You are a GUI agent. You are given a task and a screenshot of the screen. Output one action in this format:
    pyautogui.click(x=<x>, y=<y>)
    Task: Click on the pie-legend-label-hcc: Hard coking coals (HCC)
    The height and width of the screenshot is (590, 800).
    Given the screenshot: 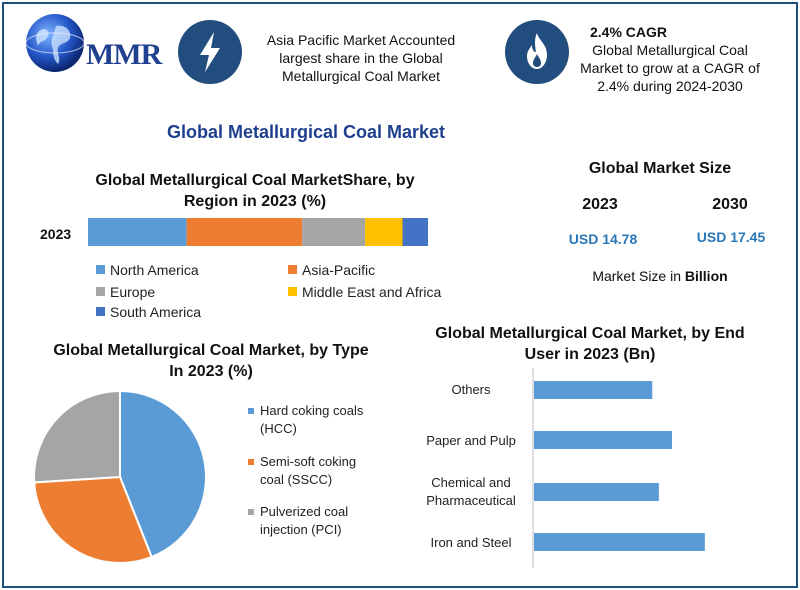 What is the action you would take?
    pyautogui.click(x=312, y=419)
    